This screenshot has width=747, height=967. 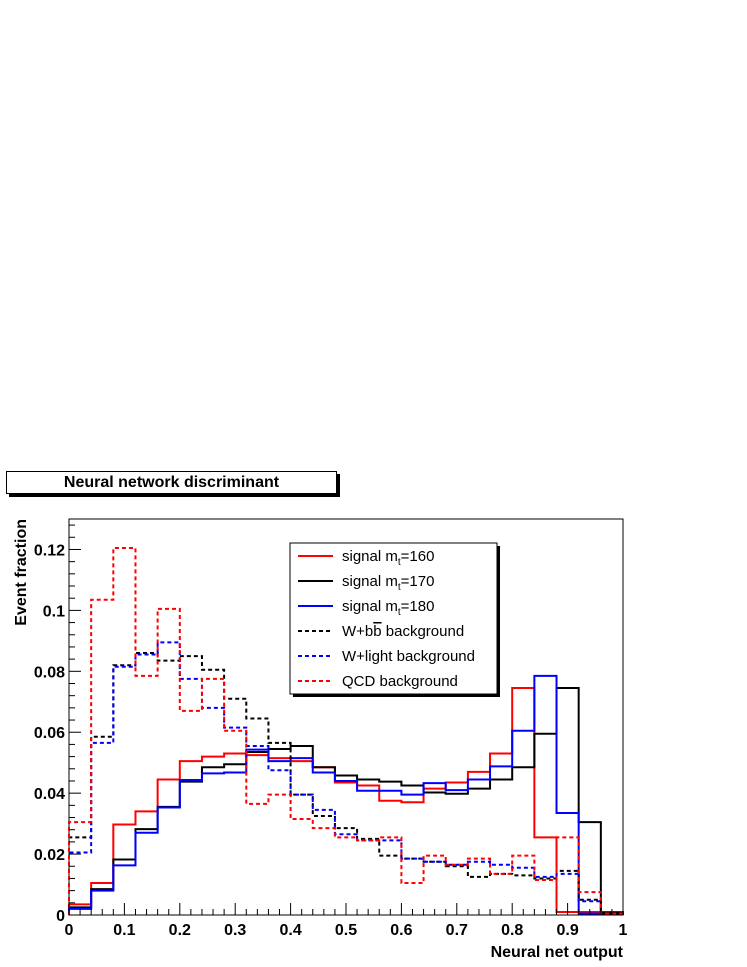 What do you see at coordinates (623, 930) in the screenshot?
I see `x-tick-label: 1` at bounding box center [623, 930].